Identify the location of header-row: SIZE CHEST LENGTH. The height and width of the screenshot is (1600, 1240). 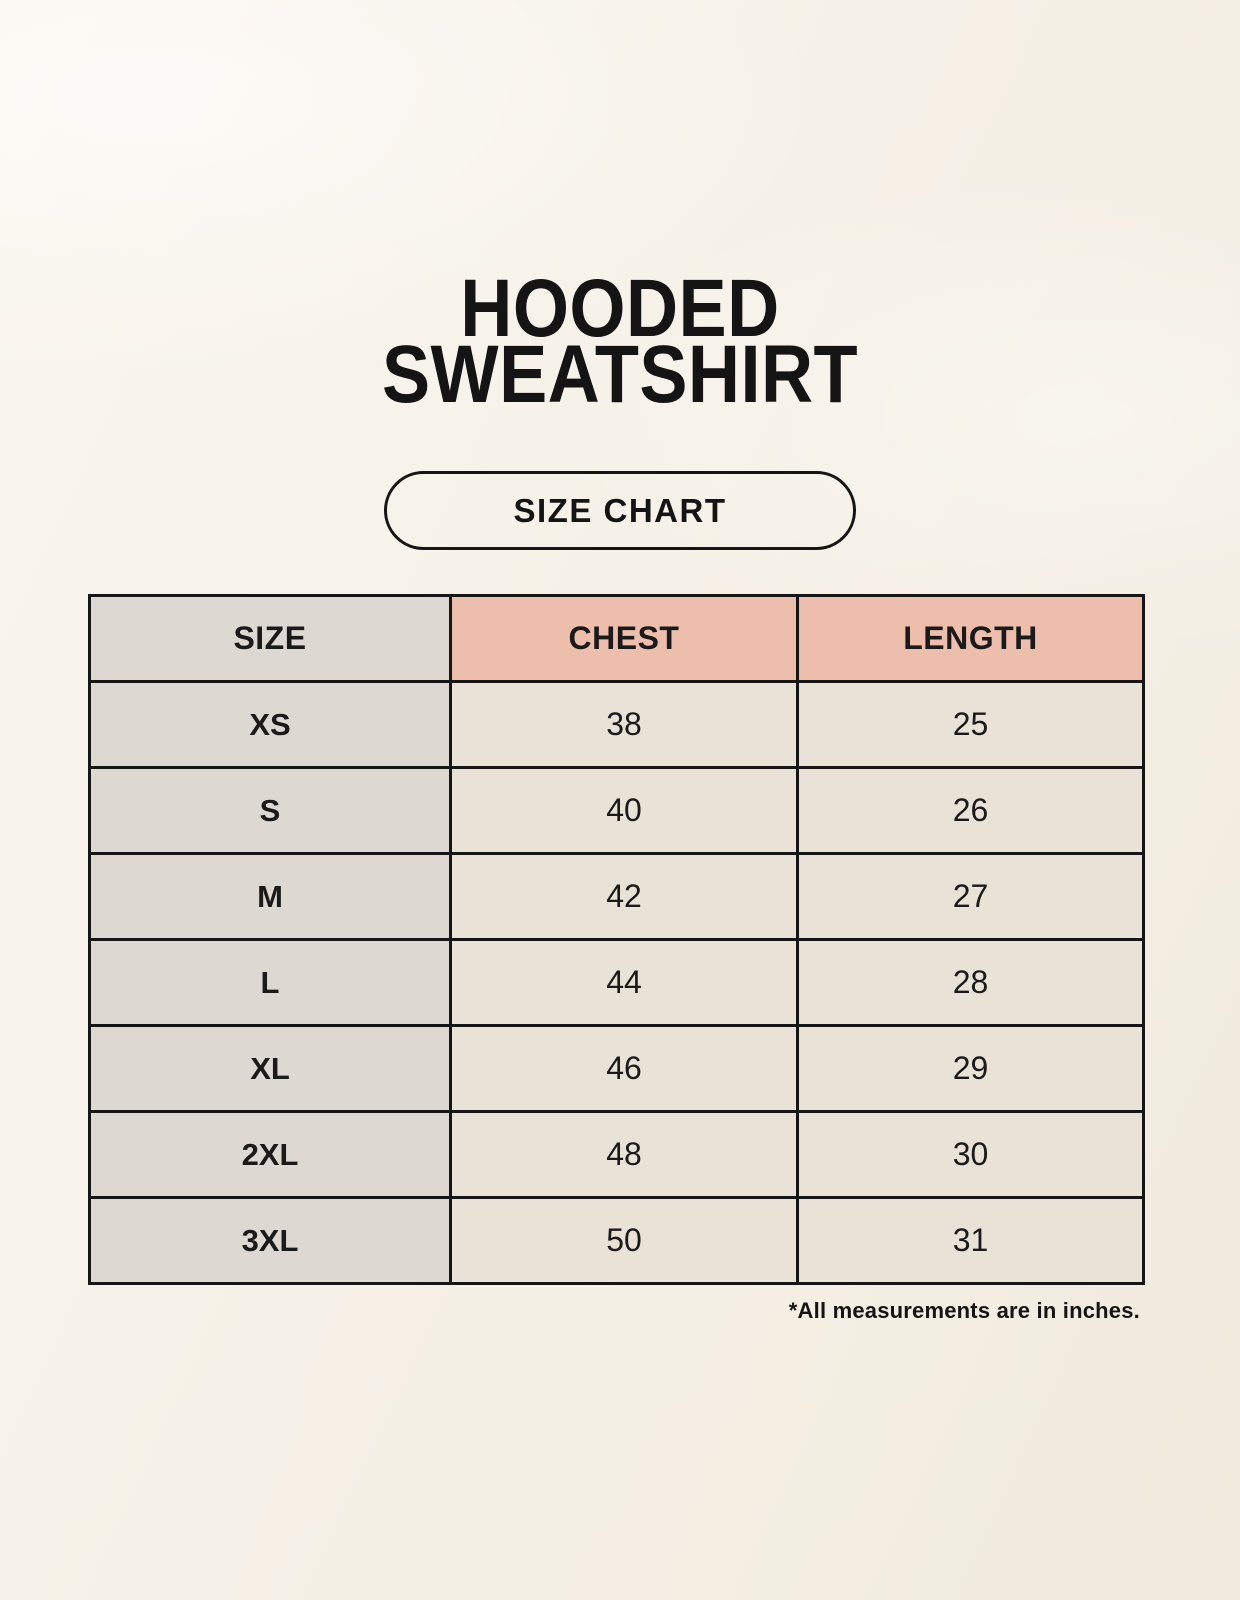
(616, 638).